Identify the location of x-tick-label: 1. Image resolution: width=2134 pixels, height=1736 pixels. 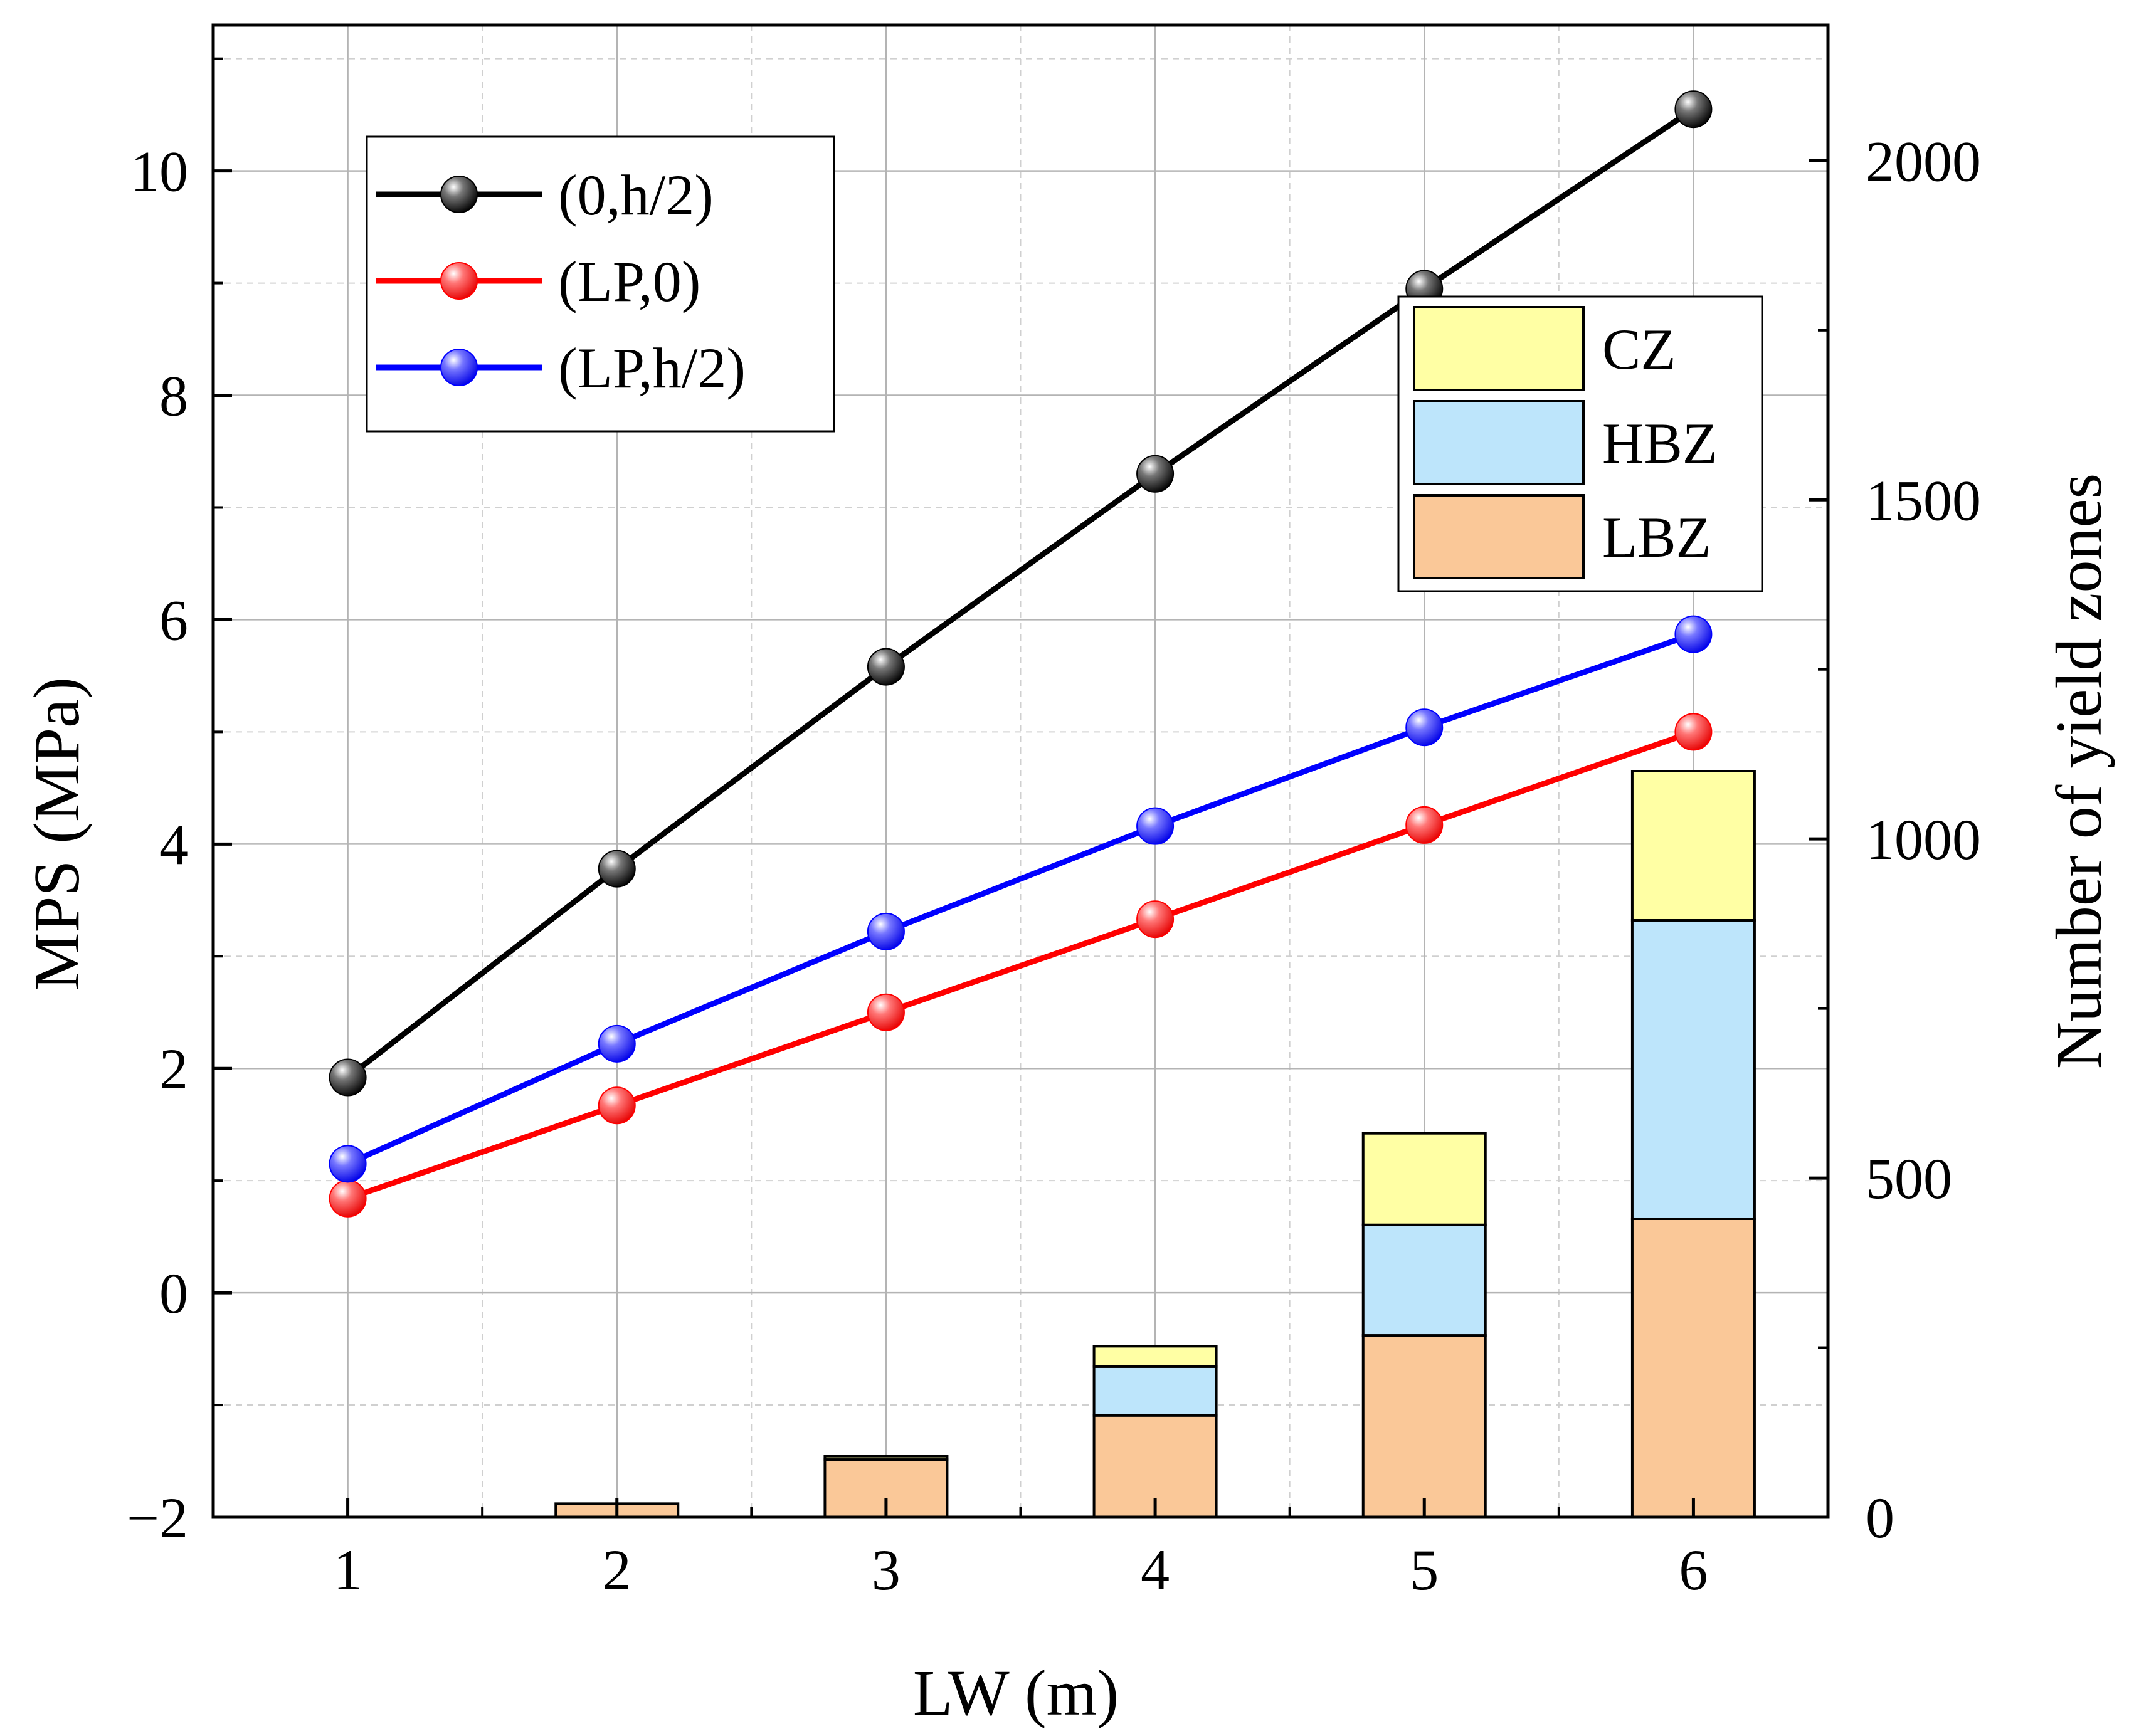
(348, 1570).